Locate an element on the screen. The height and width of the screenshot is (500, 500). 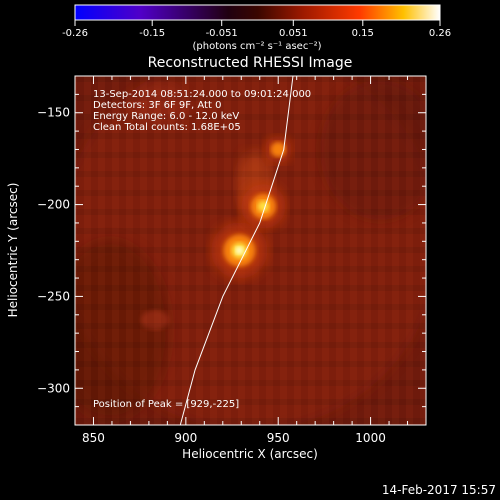
y-tick-label: −250 is located at coordinates (53, 296).